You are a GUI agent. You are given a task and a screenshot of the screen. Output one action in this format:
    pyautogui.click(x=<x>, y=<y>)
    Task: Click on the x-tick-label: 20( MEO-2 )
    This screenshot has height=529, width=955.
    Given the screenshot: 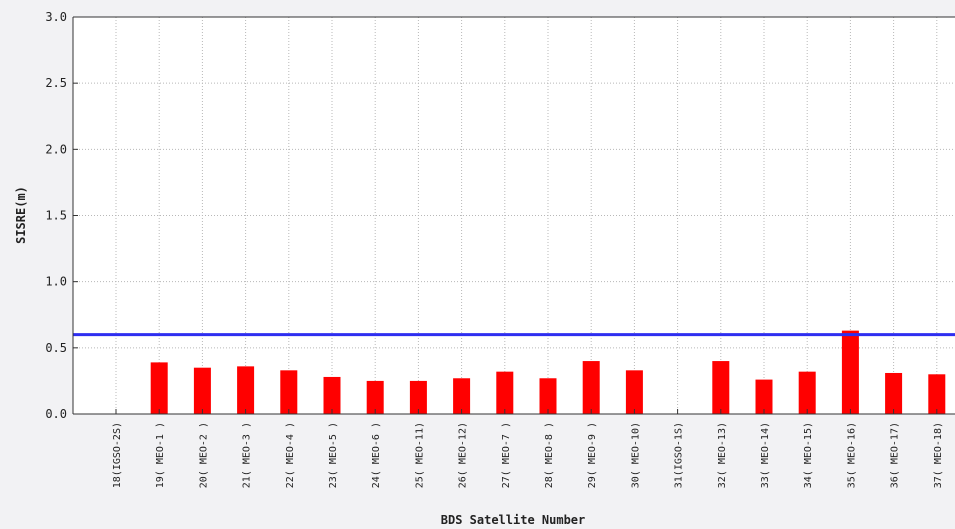 What is the action you would take?
    pyautogui.click(x=203, y=455)
    